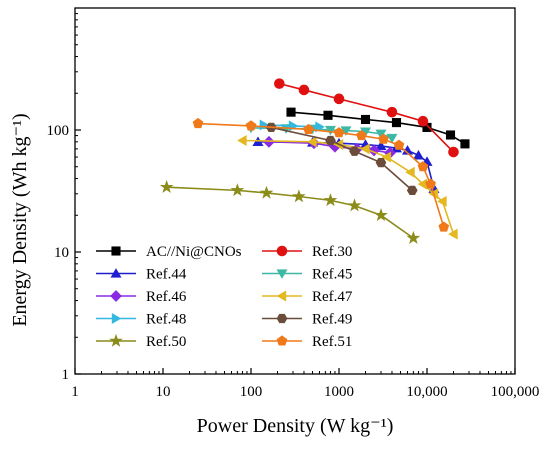 The image size is (550, 451). What do you see at coordinates (20, 219) in the screenshot?
I see `y-axis-label: Energy Density (Wh kg⁻¹)` at bounding box center [20, 219].